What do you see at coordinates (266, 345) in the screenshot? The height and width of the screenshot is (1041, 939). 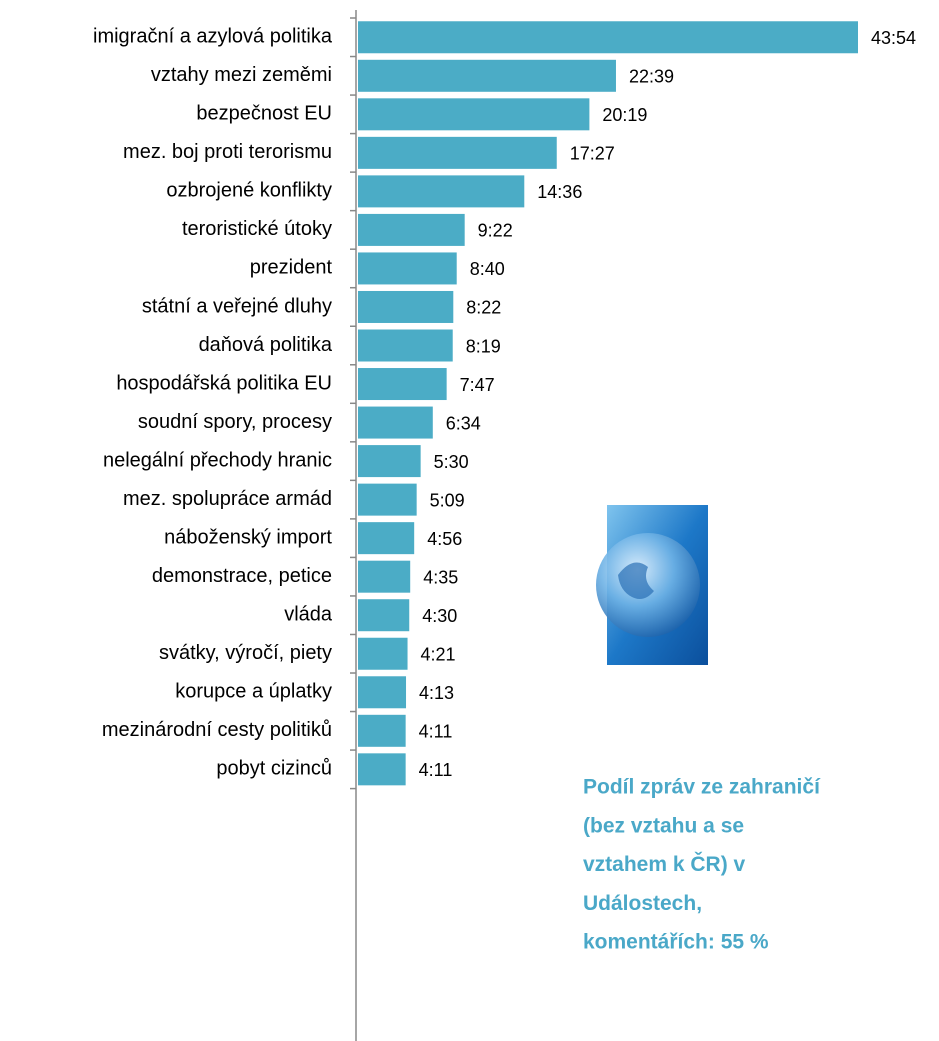 I see `category-label: daňová politika` at bounding box center [266, 345].